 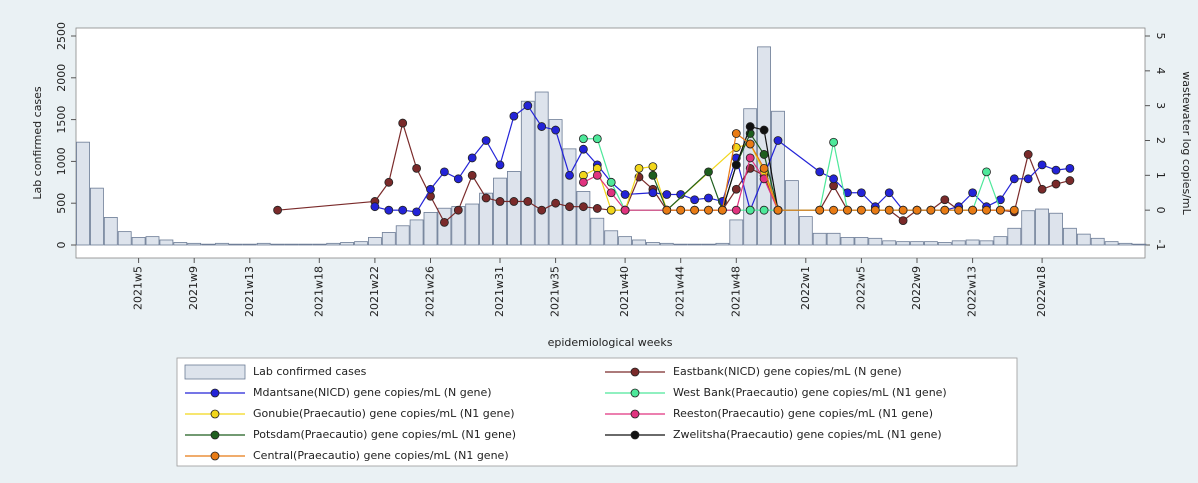 What do you see at coordinates (61, 203) in the screenshot?
I see `y-tick-label: 500` at bounding box center [61, 203].